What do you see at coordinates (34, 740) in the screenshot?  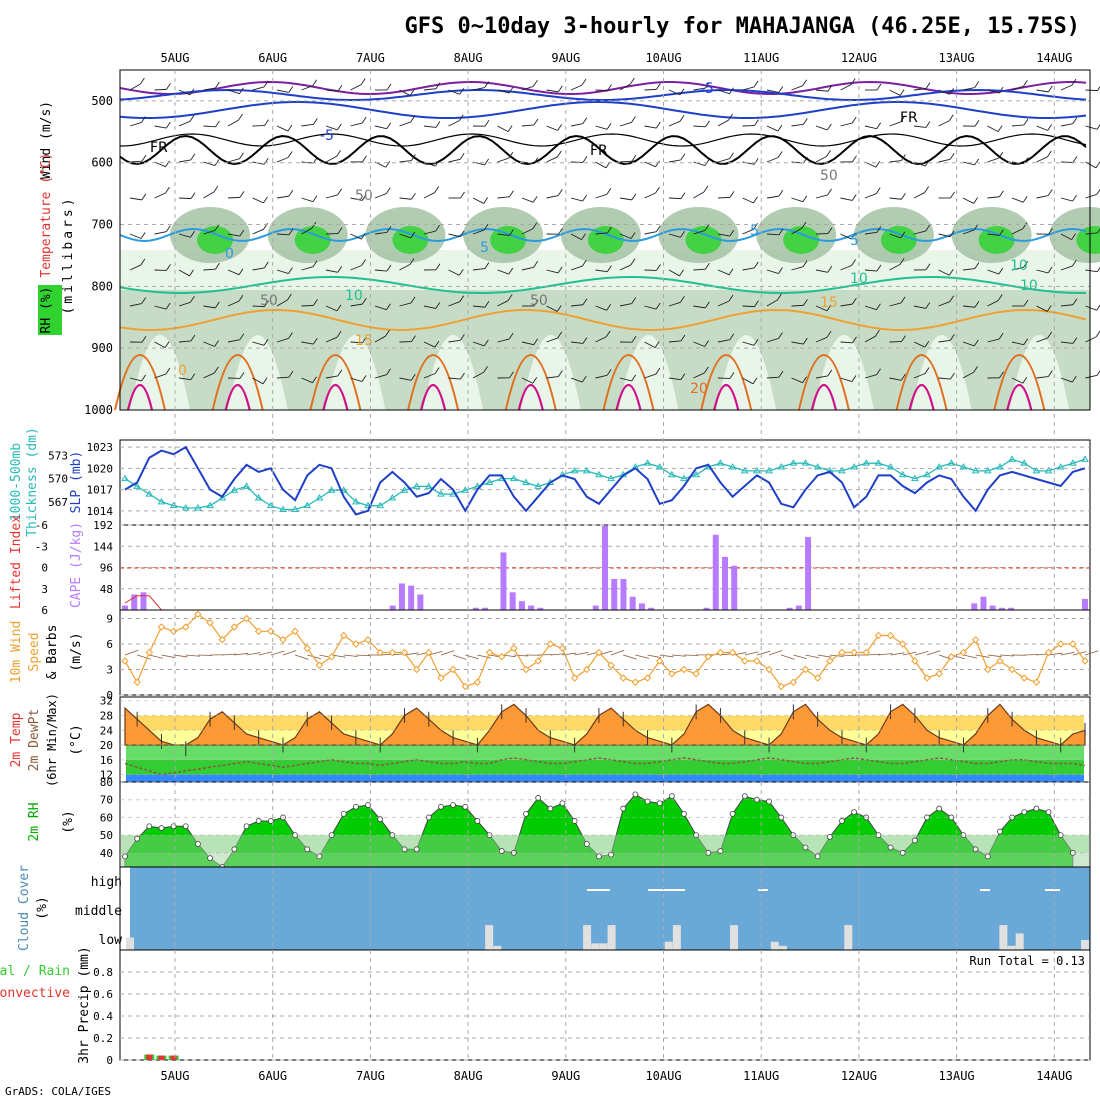 I see `temp-ylabel-2: 2m DewPt` at bounding box center [34, 740].